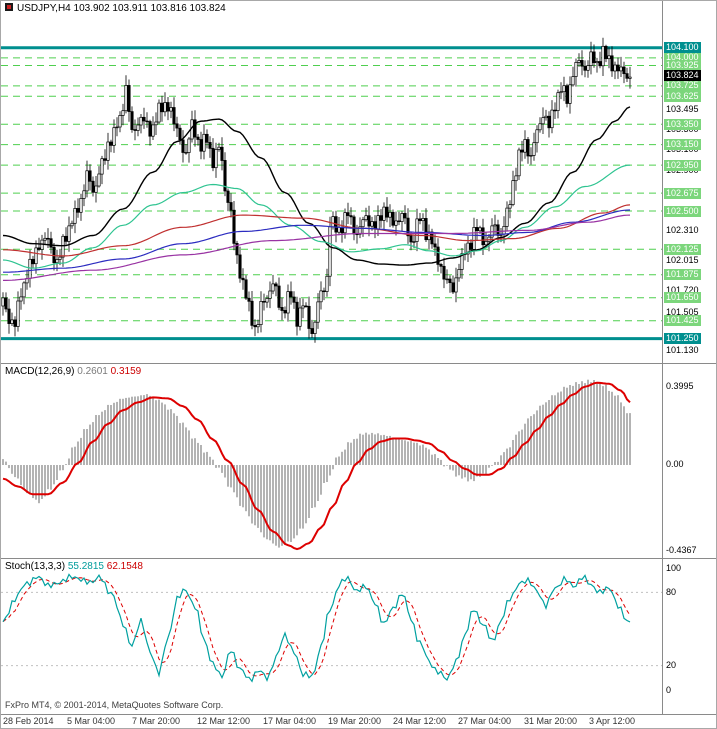 The width and height of the screenshot is (717, 729). I want to click on stochastic-axis: 100 80 20 0, so click(689, 636).